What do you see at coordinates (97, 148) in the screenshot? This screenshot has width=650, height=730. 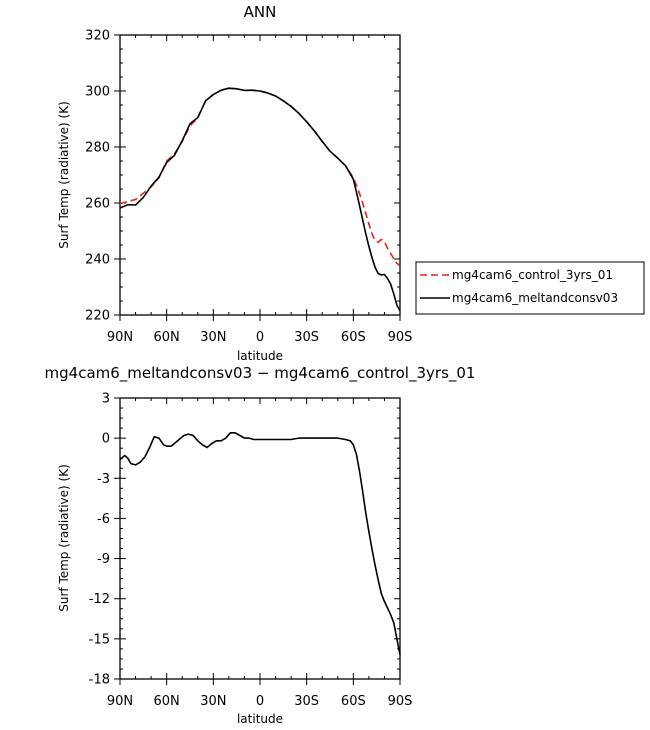 I see `top-y-tick-label: 280` at bounding box center [97, 148].